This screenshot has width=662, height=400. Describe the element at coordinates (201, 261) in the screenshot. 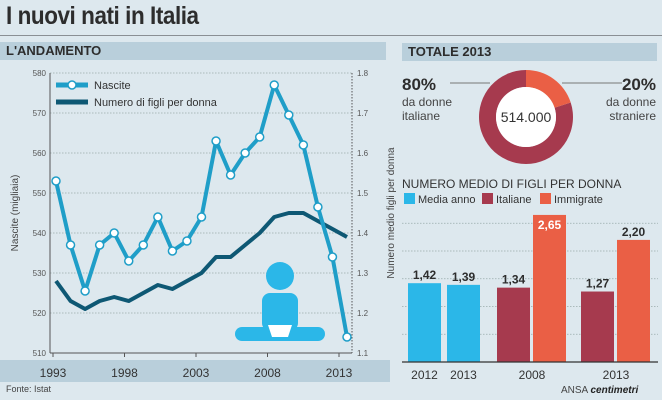

I see `series-line-fertility` at that location.